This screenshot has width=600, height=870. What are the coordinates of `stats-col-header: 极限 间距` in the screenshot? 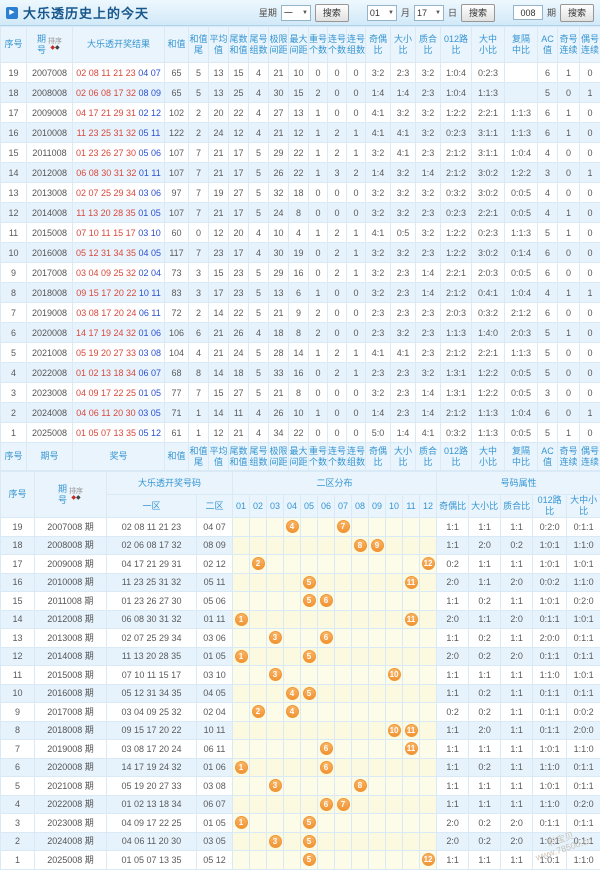 It's located at (278, 456).